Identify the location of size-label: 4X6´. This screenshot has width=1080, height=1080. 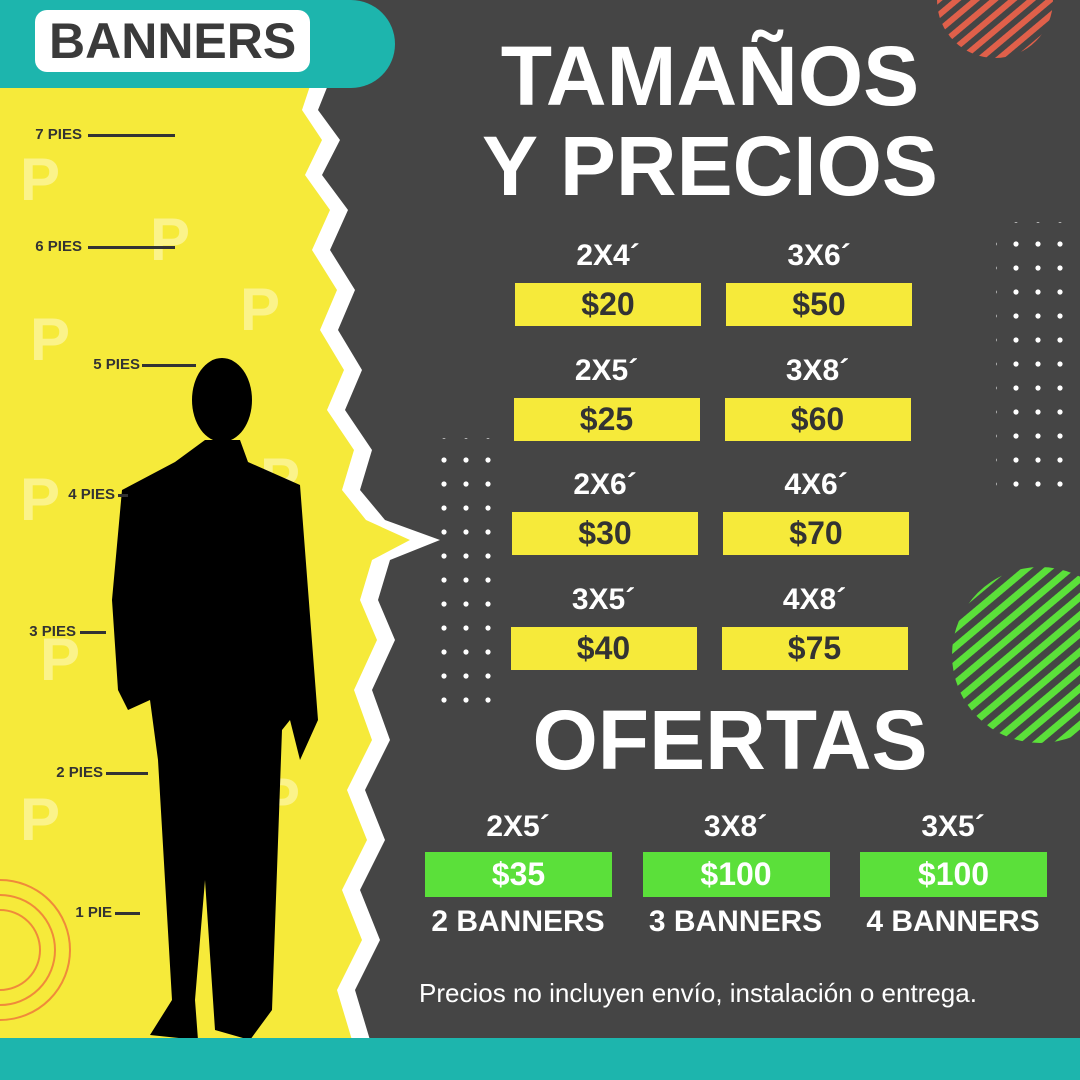
(816, 484).